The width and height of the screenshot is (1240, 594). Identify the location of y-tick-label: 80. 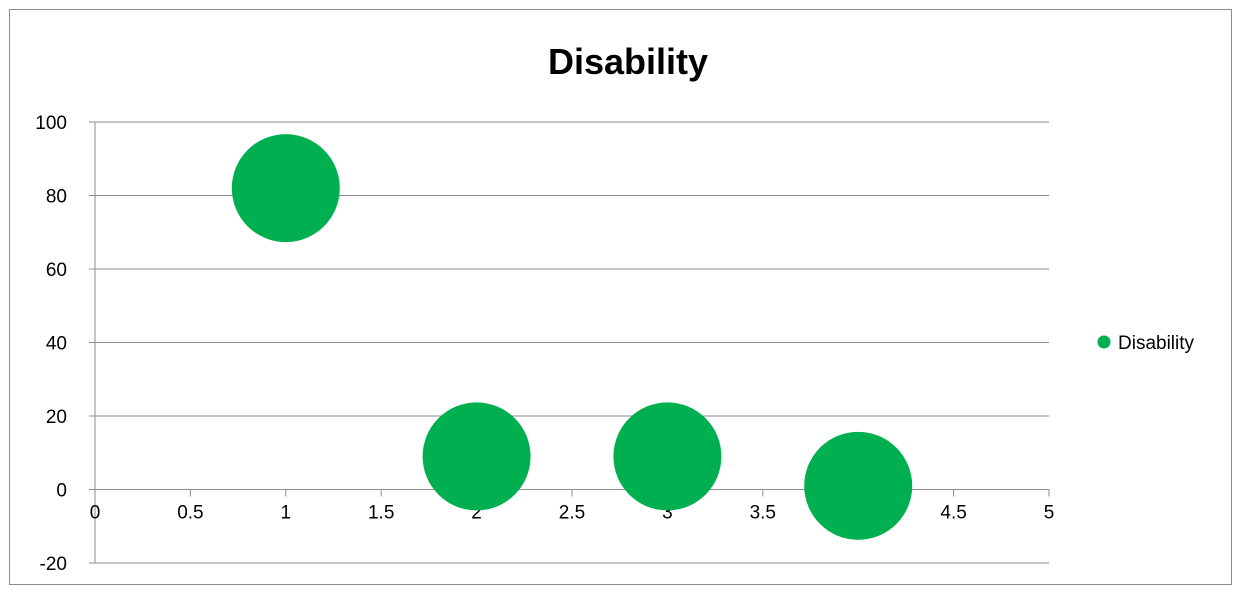
(56, 197).